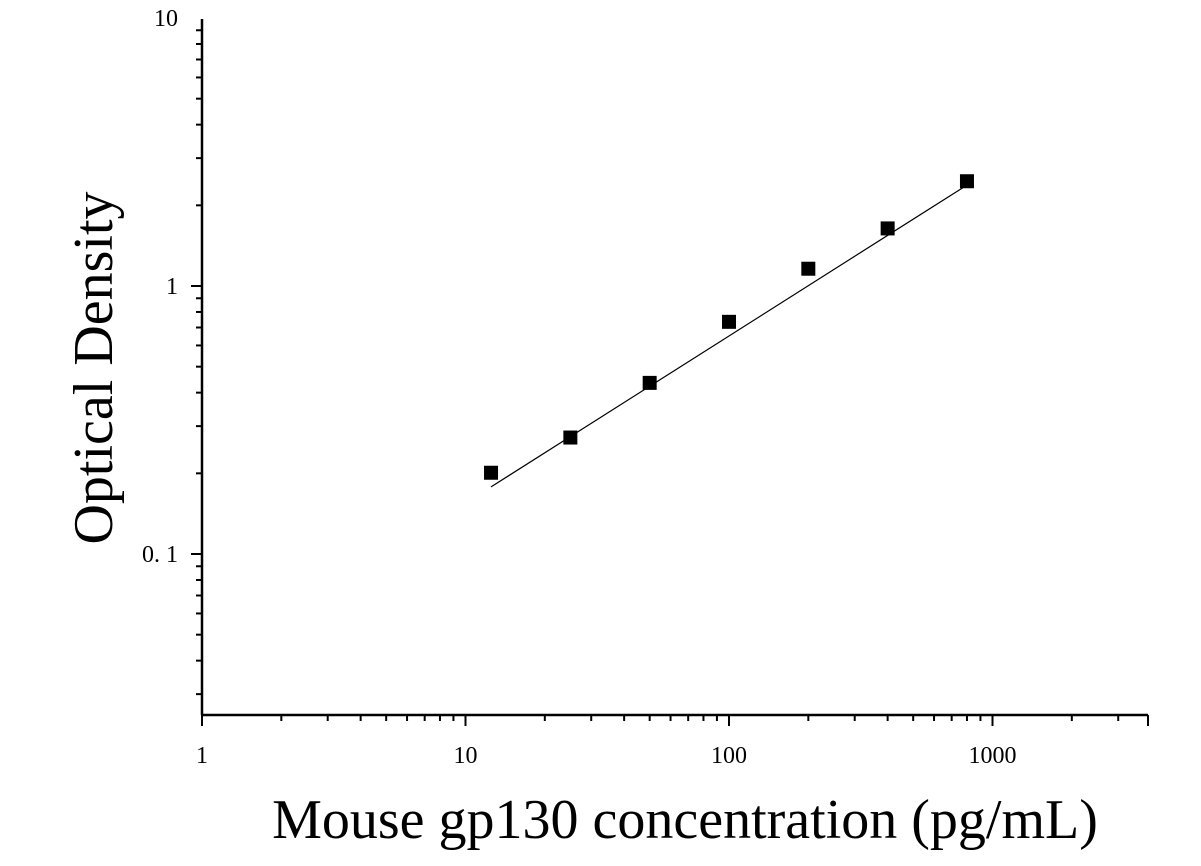 Image resolution: width=1201 pixels, height=866 pixels. Describe the element at coordinates (94, 367) in the screenshot. I see `y-axis-title: Optical Density` at that location.